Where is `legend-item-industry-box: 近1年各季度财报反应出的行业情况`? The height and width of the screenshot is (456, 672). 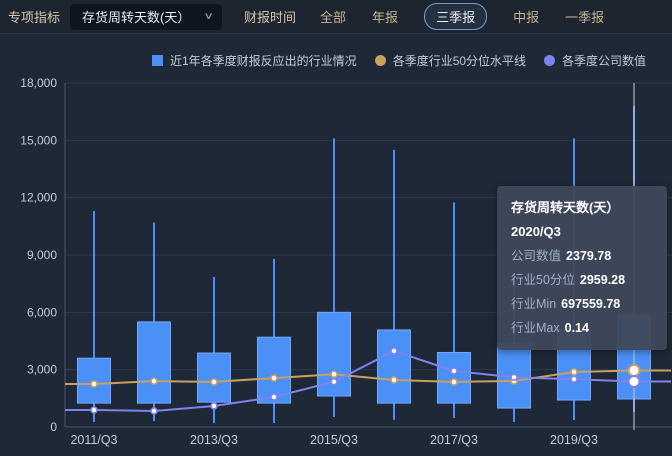 legend-item-industry-box: 近1年各季度财报反应出的行业情况 is located at coordinates (254, 60).